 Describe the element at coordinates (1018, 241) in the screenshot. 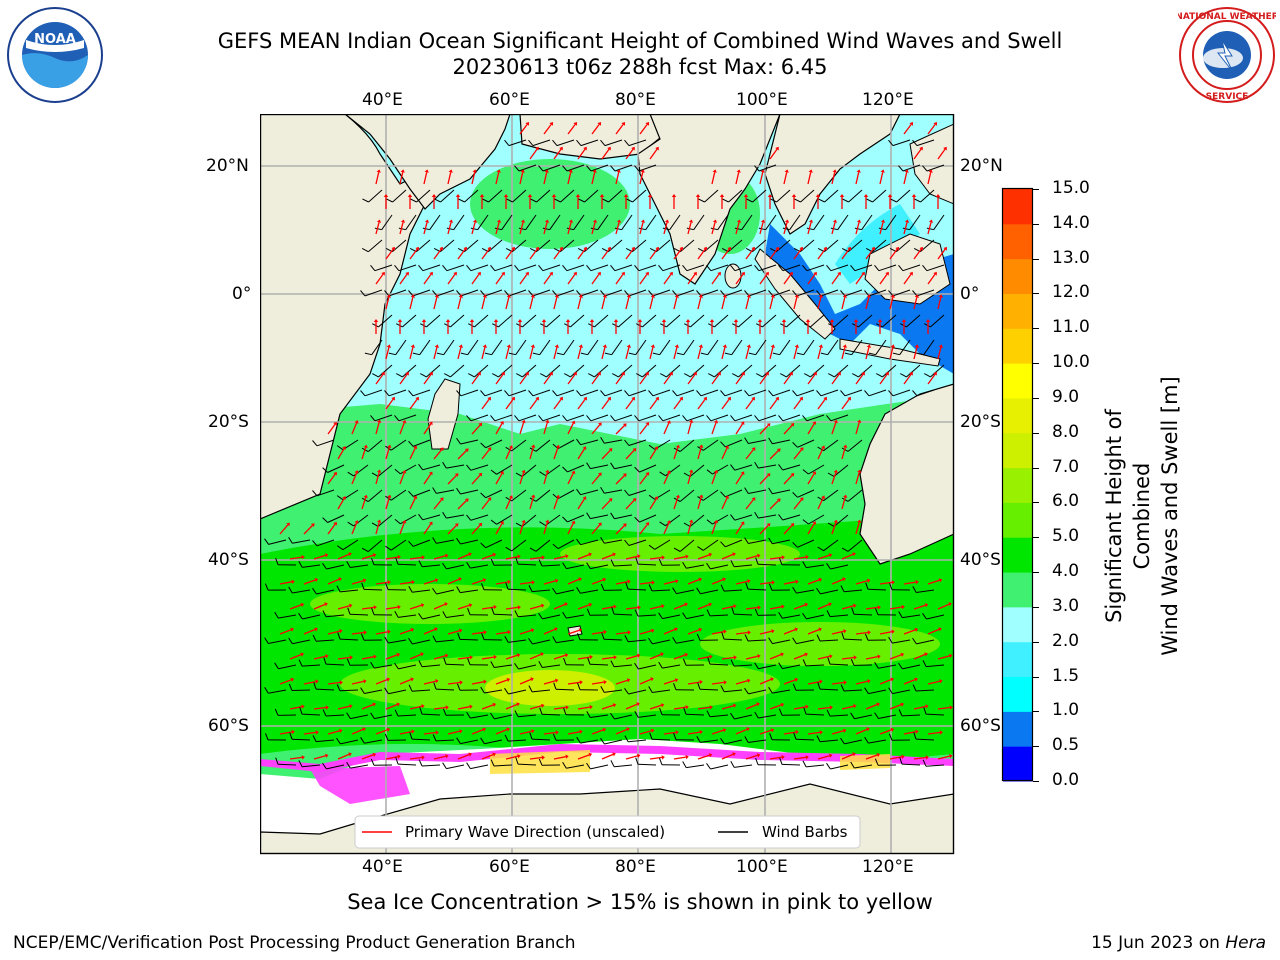

I see `colorbar-segment` at that location.